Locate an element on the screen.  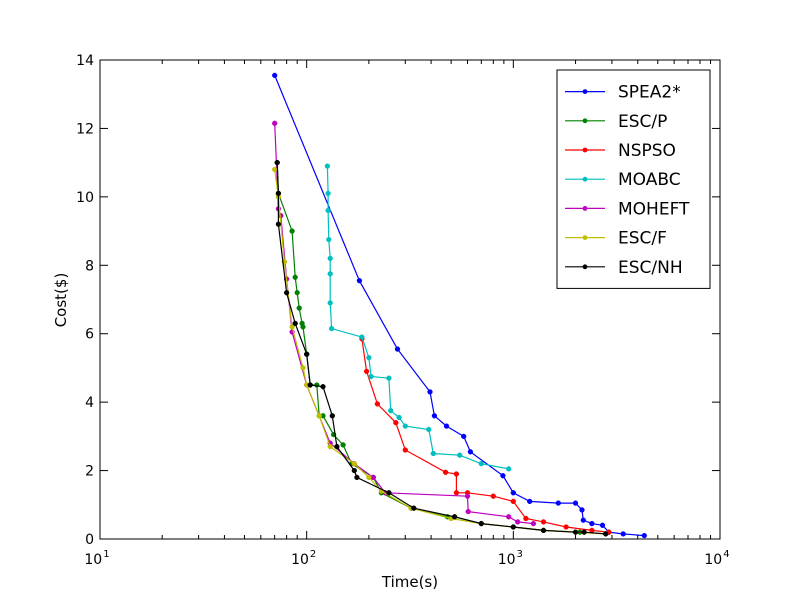
legend-item: MOABC is located at coordinates (623, 180).